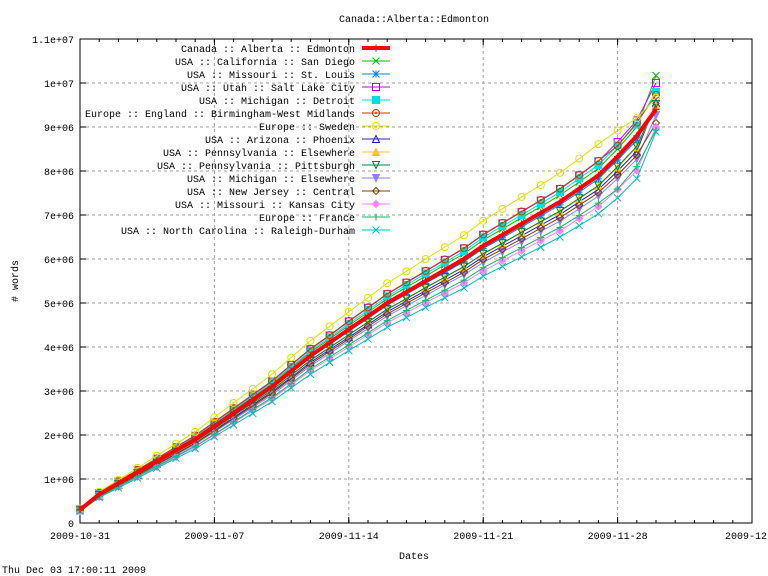 The width and height of the screenshot is (768, 576). Describe the element at coordinates (282, 63) in the screenshot. I see `legend-entry: USA :: California :: San Diego` at that location.